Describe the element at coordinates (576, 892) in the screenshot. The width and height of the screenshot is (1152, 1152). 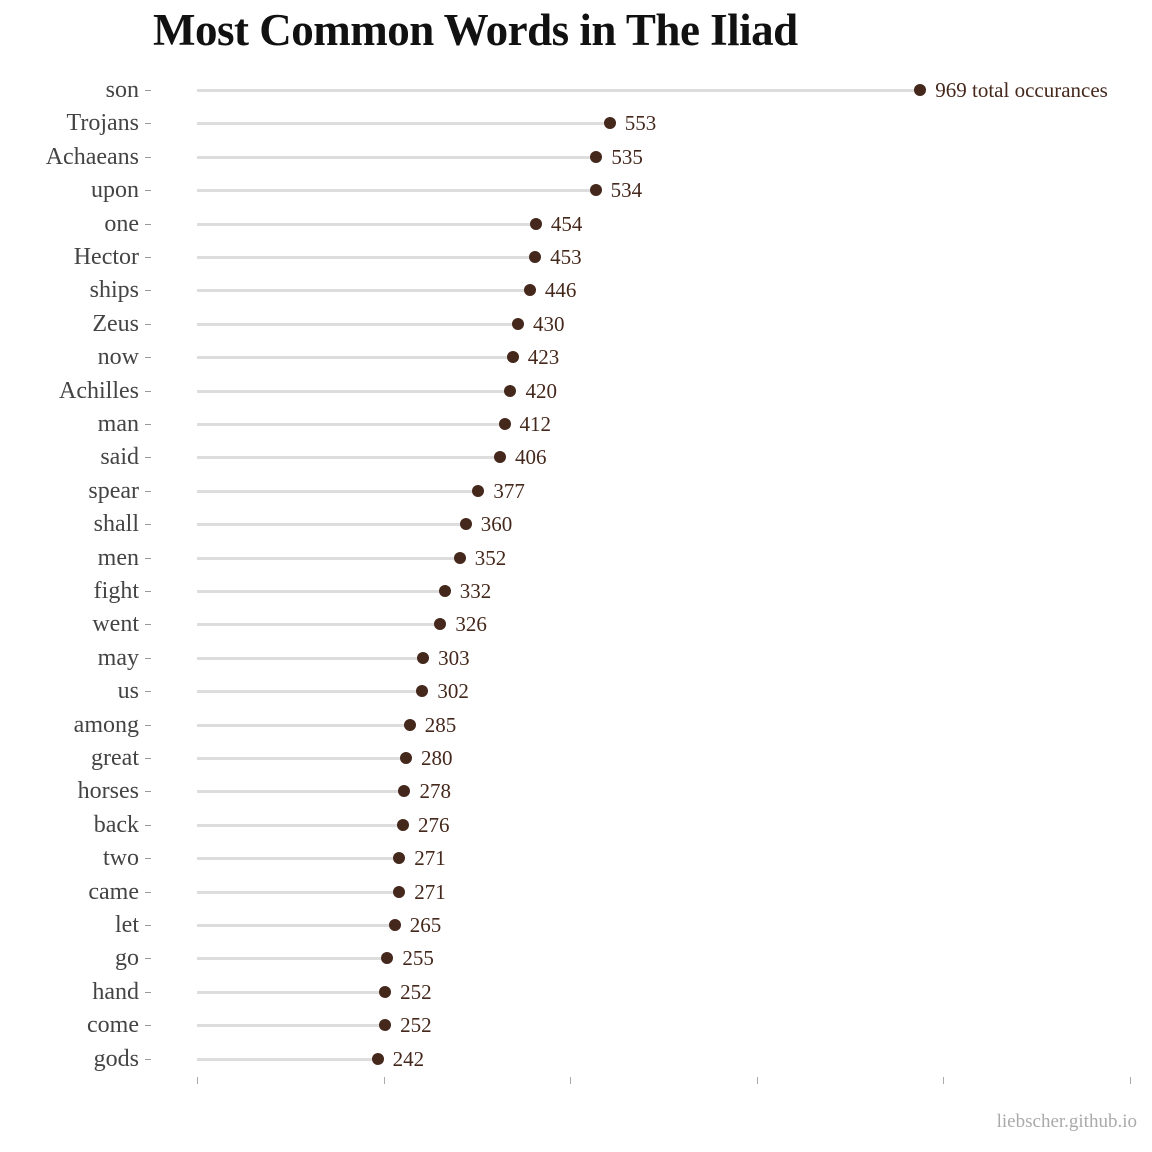
I see `chart-row: came 271` at that location.